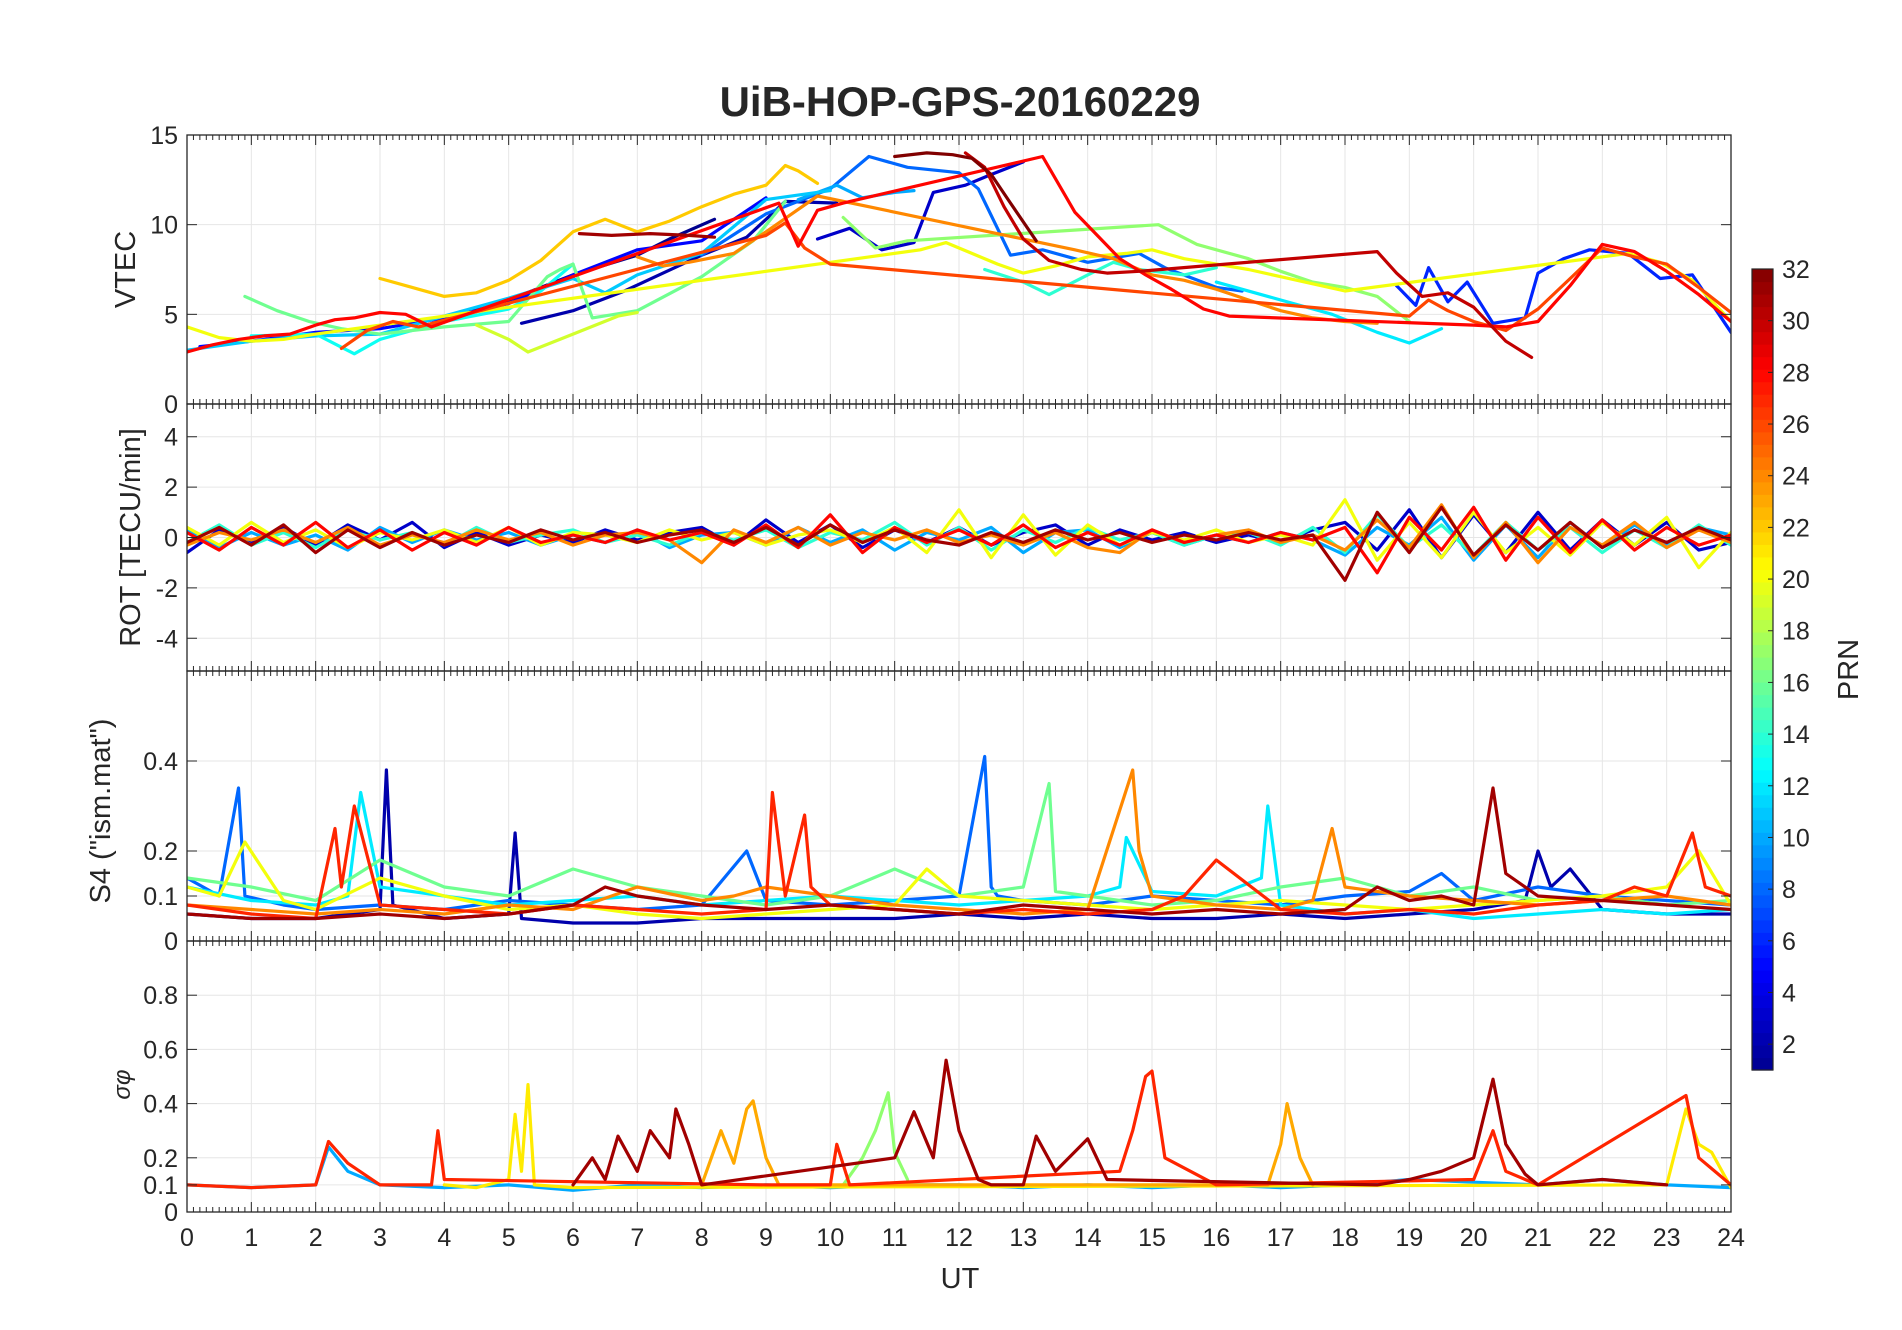  What do you see at coordinates (1731, 1238) in the screenshot?
I see `x-tick-label: 24` at bounding box center [1731, 1238].